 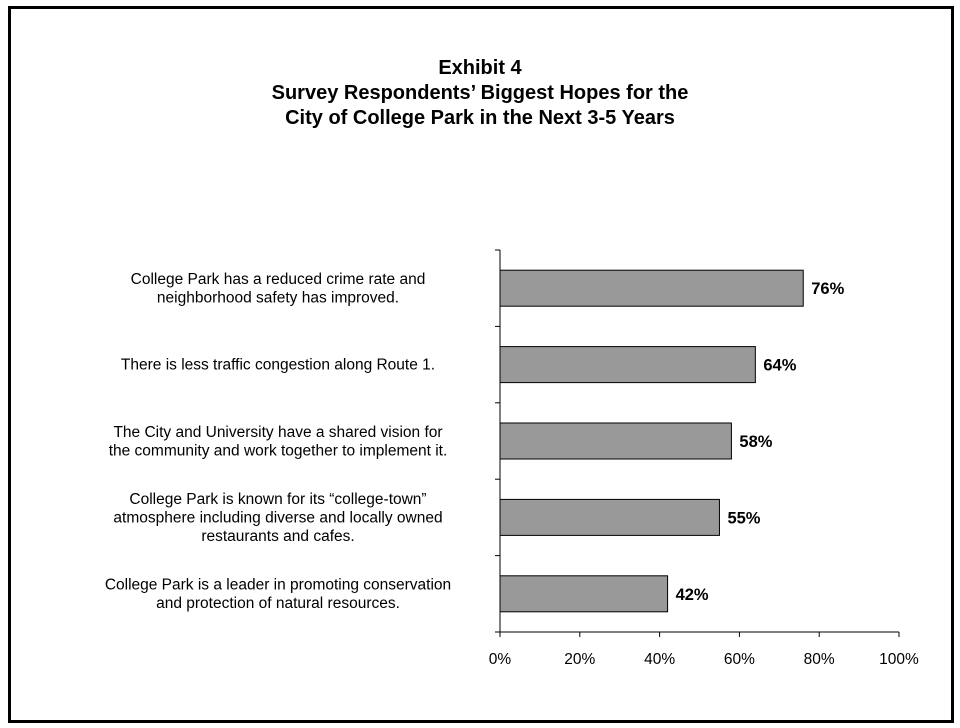 I want to click on category-label-4-line-3: restaurants and cafes., so click(x=277, y=536).